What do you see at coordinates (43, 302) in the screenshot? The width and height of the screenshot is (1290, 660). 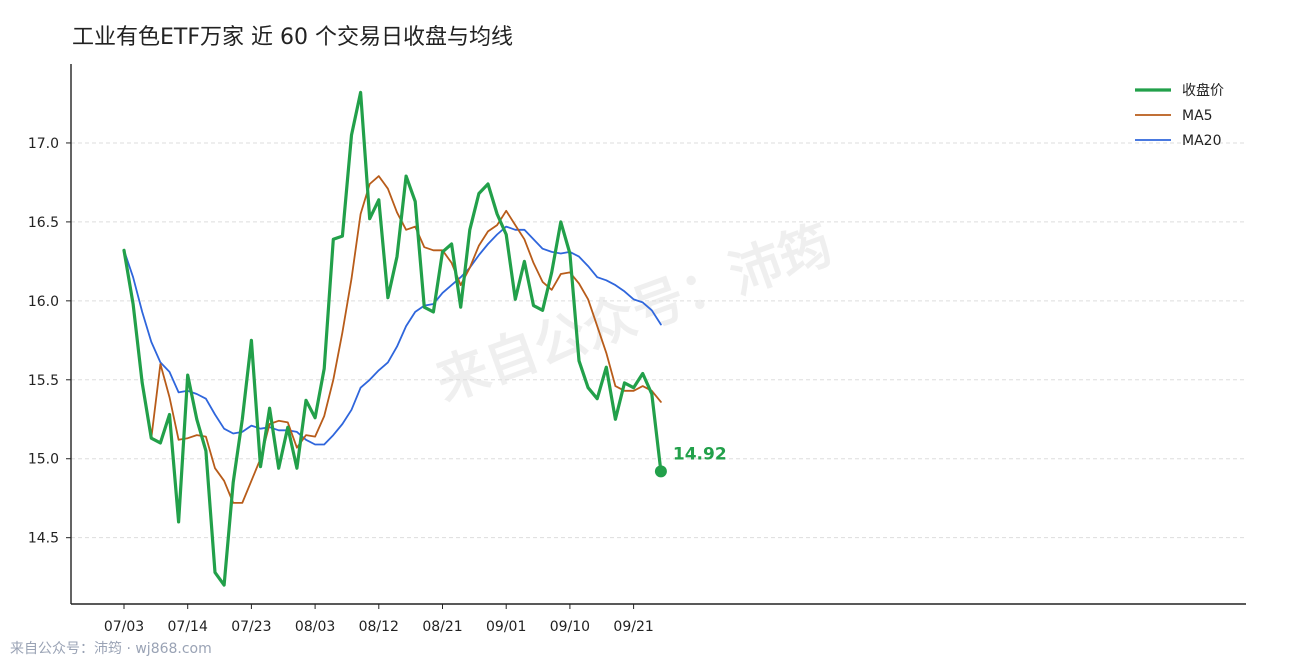 I see `y-tick-label: 16.0` at bounding box center [43, 302].